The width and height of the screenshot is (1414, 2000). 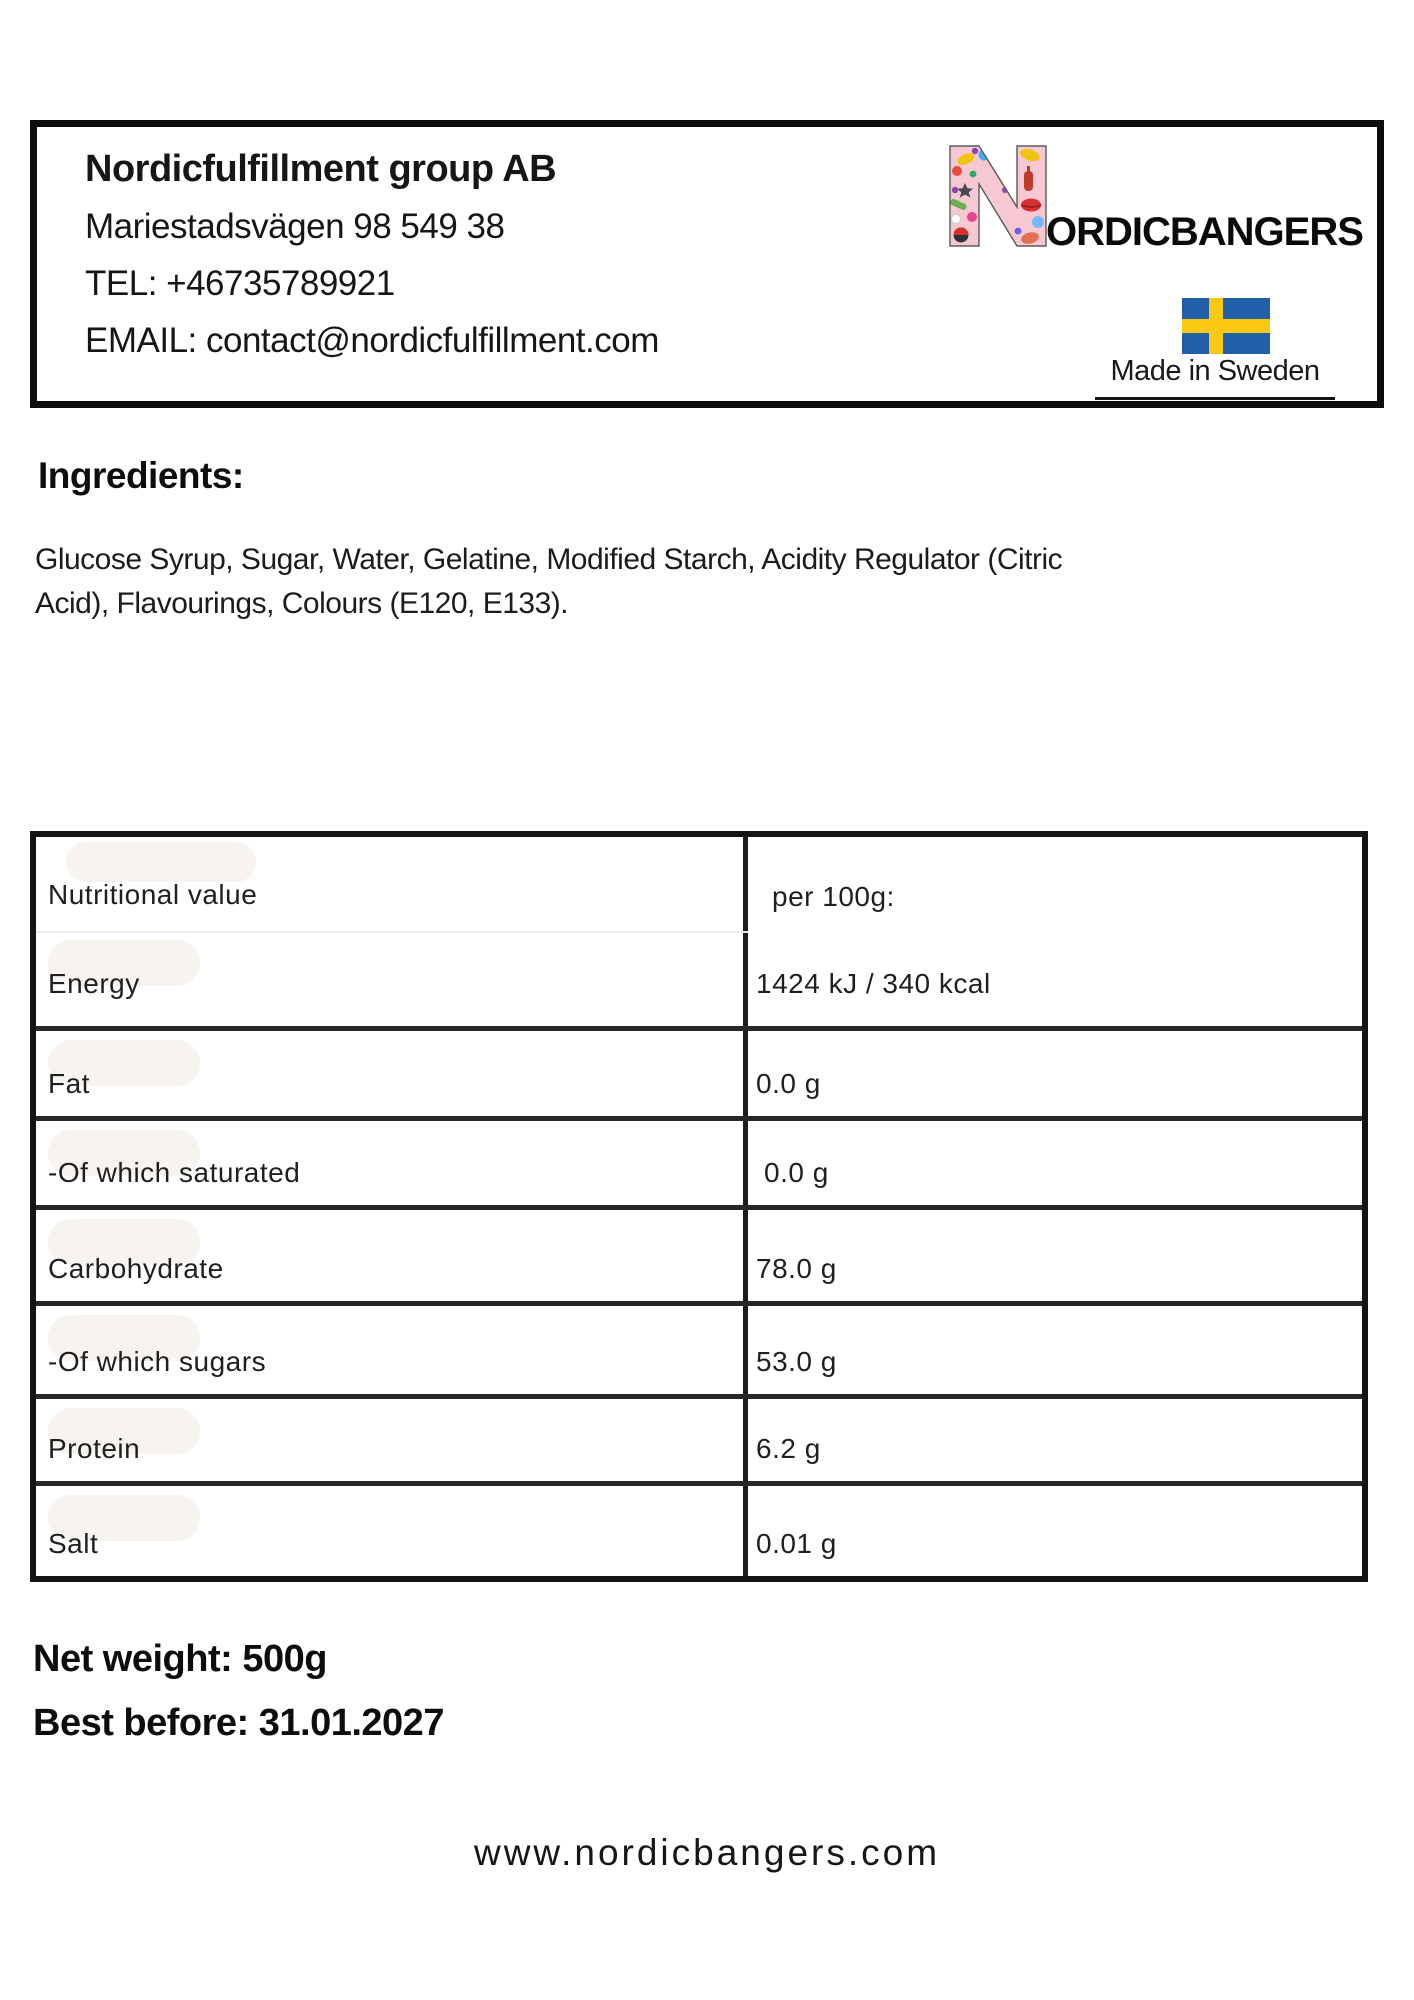 What do you see at coordinates (699, 1160) in the screenshot?
I see `table-row: -Of which saturated 0.0 g` at bounding box center [699, 1160].